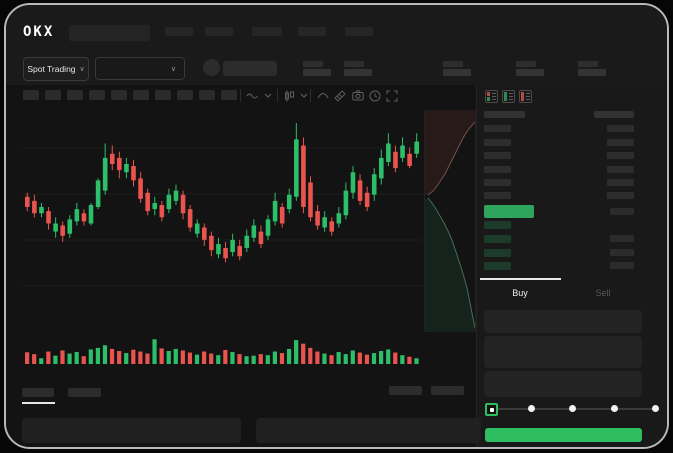 Image resolution: width=673 pixels, height=453 pixels. Describe the element at coordinates (525, 96) in the screenshot. I see `asks-only-icon` at that location.